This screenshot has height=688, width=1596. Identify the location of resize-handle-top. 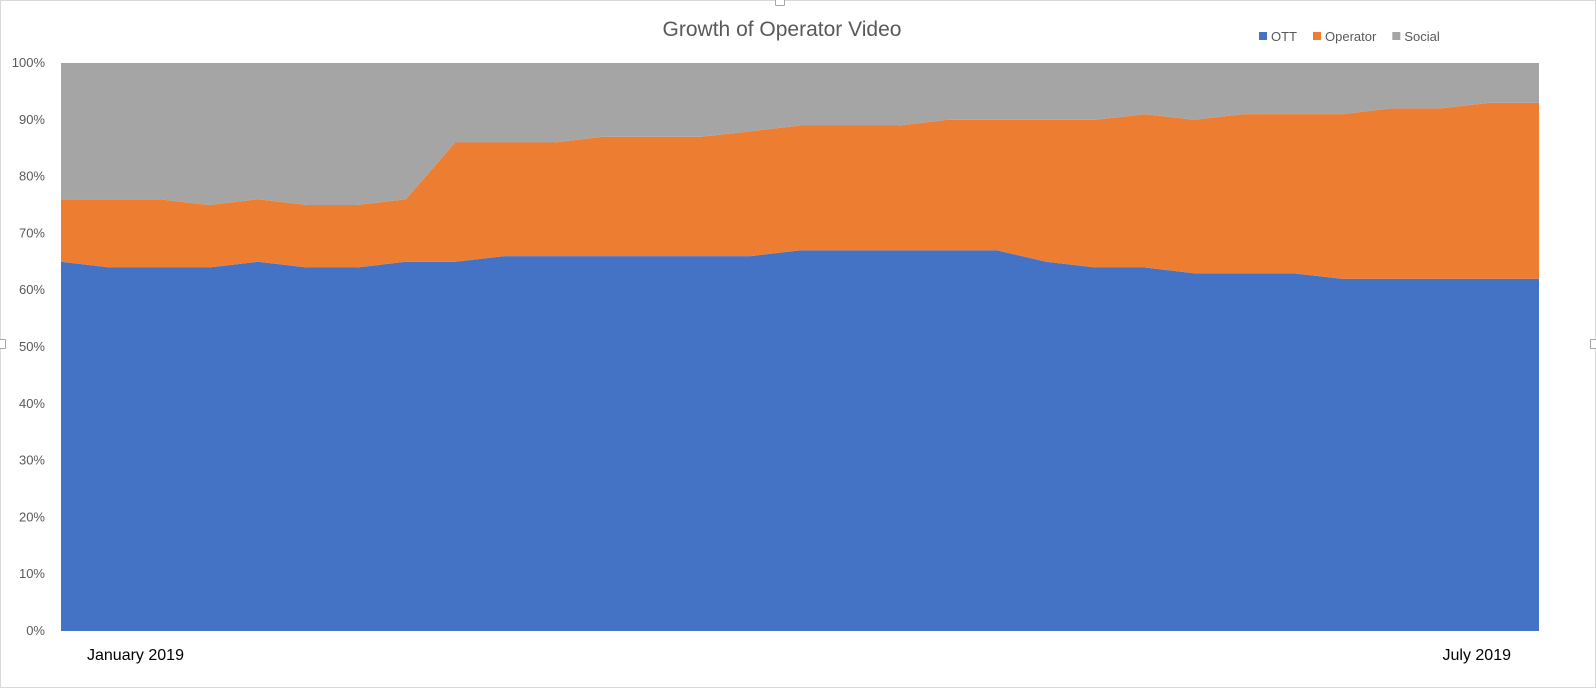
(780, 3).